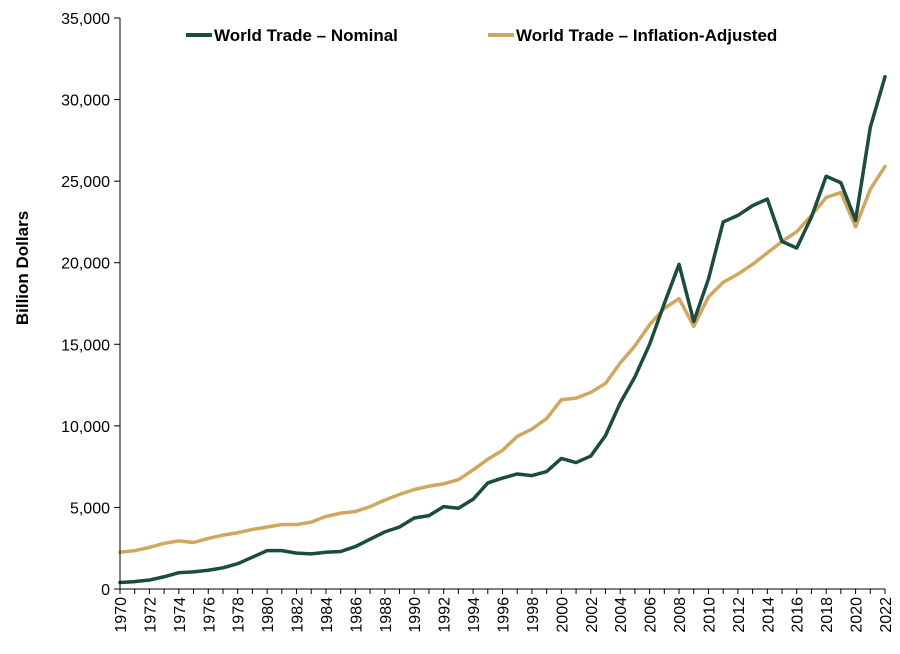 The width and height of the screenshot is (900, 654). What do you see at coordinates (121, 615) in the screenshot?
I see `x-tick-label: 1970` at bounding box center [121, 615].